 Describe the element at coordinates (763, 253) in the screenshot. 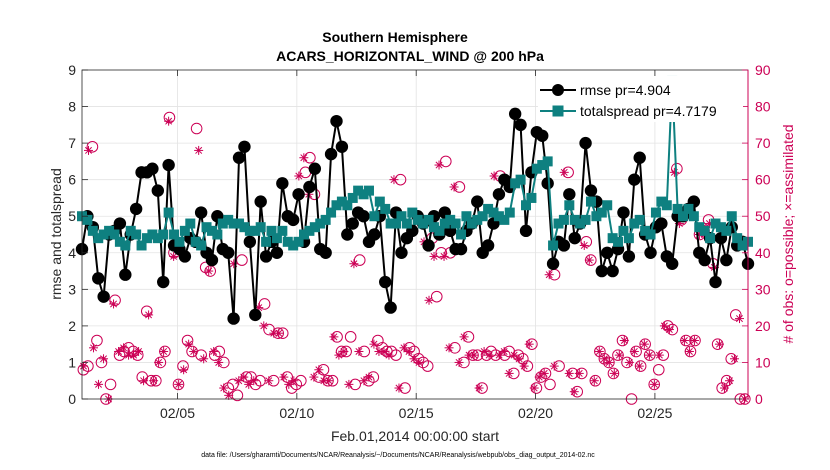

I see `y-tick-label-right: 40` at that location.